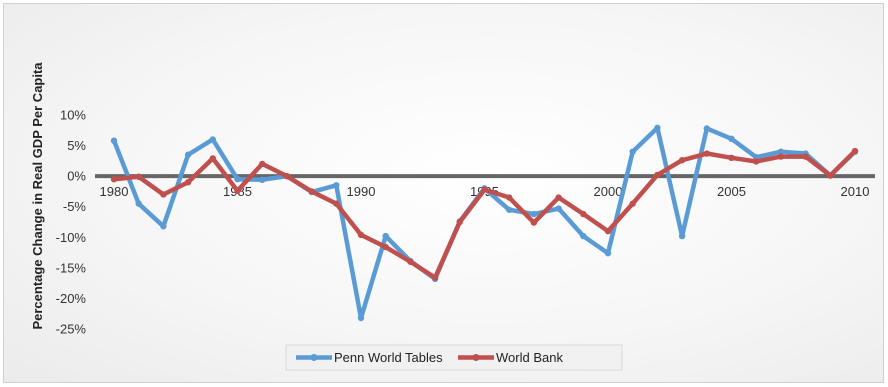 This screenshot has width=888, height=387. What do you see at coordinates (731, 191) in the screenshot?
I see `x-tick-label: 2005` at bounding box center [731, 191].